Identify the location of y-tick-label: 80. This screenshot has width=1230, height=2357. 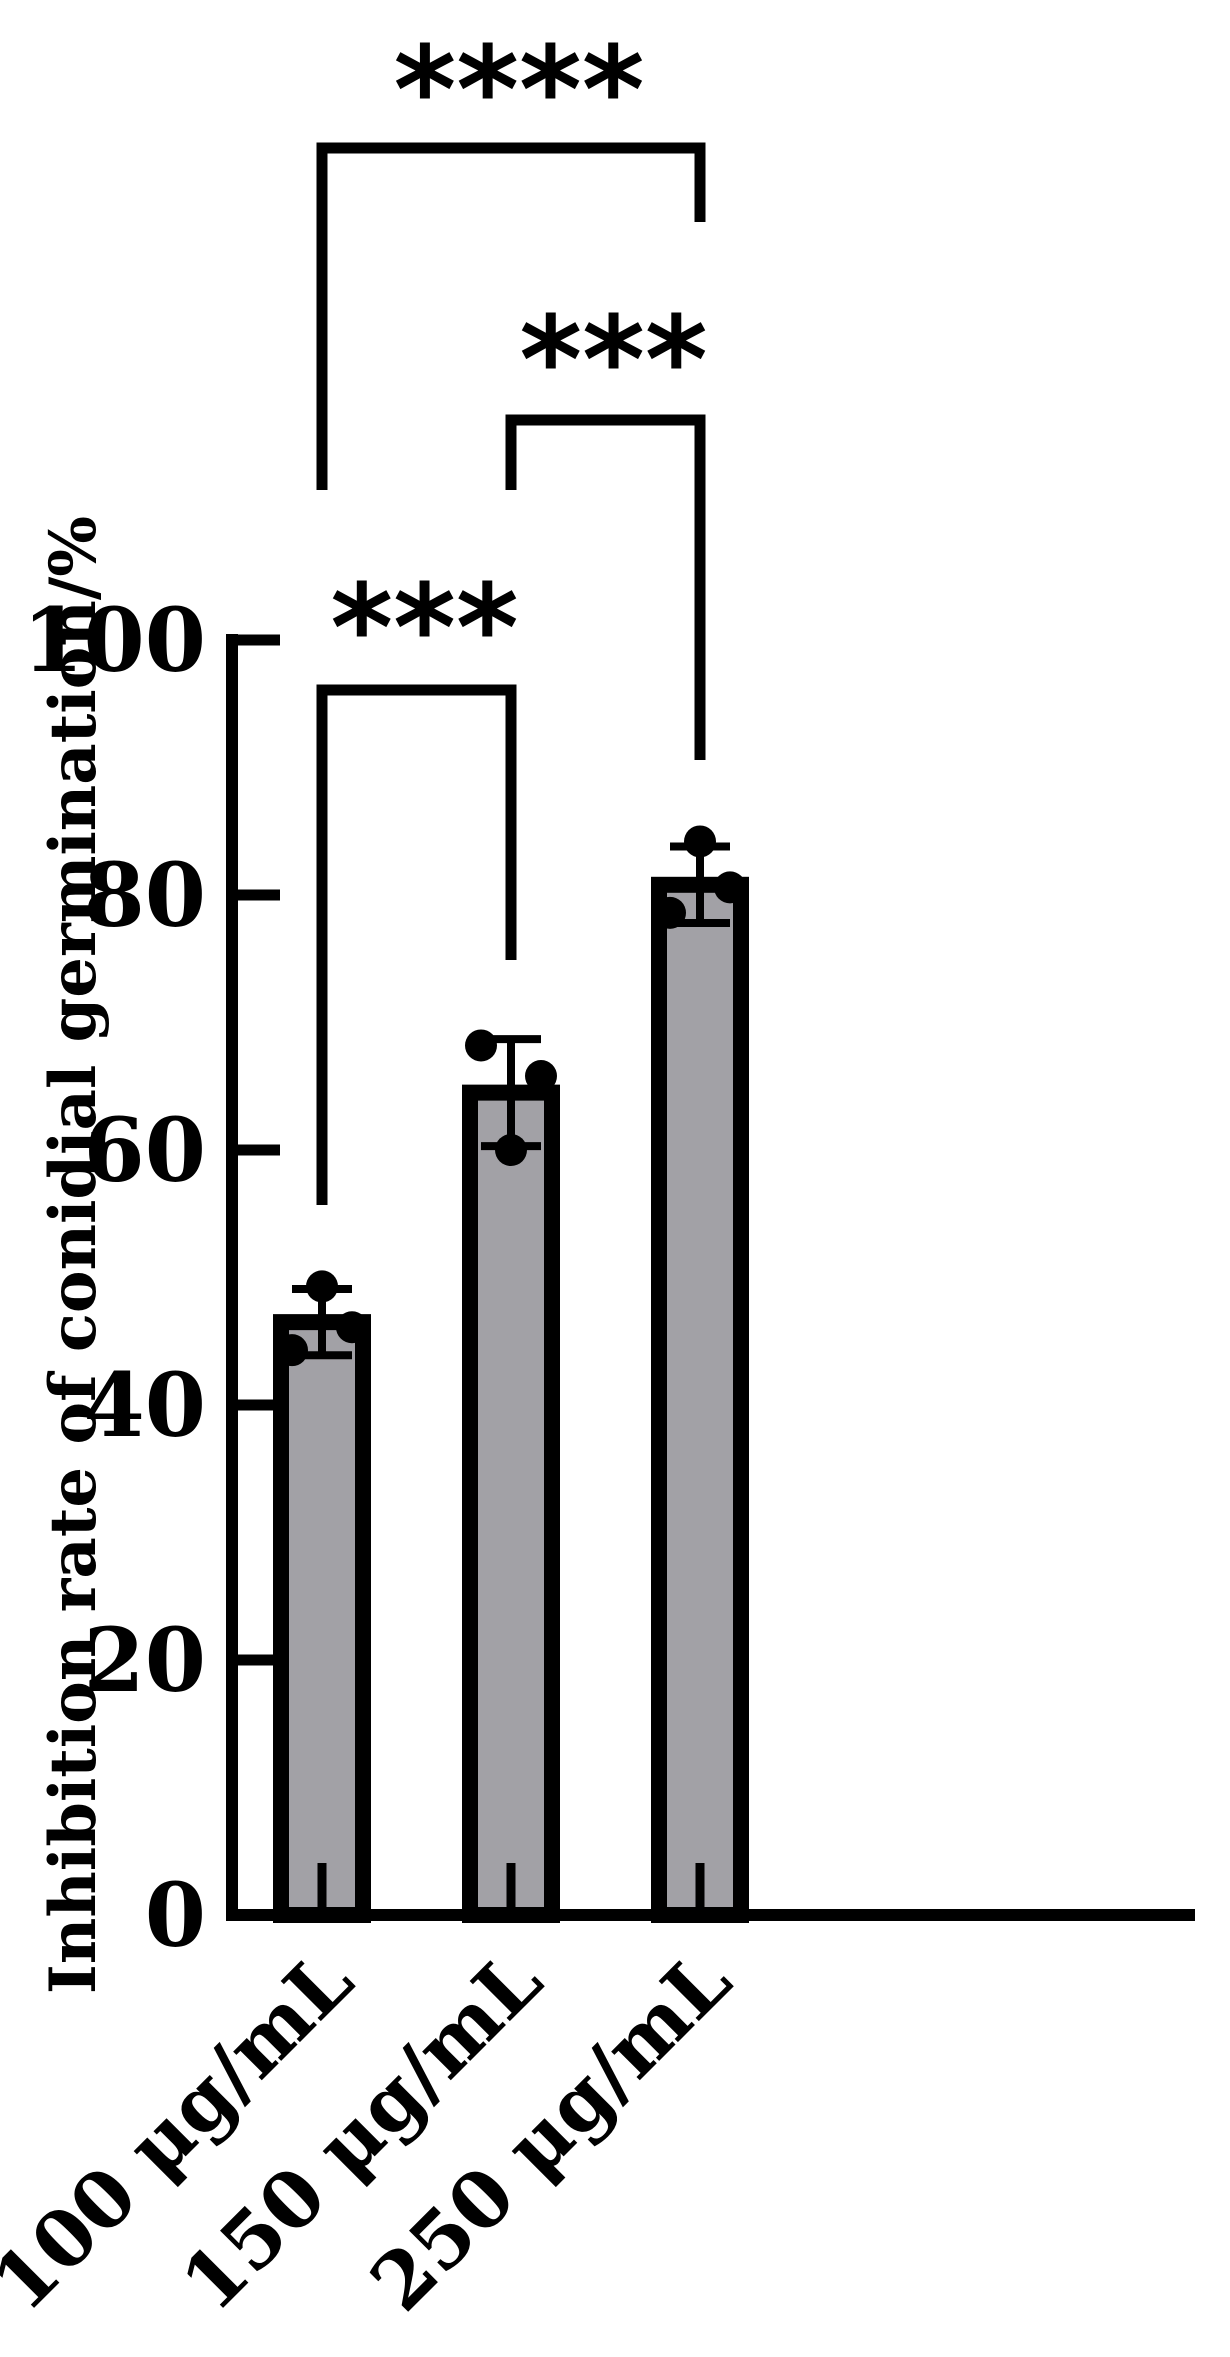
(145, 895).